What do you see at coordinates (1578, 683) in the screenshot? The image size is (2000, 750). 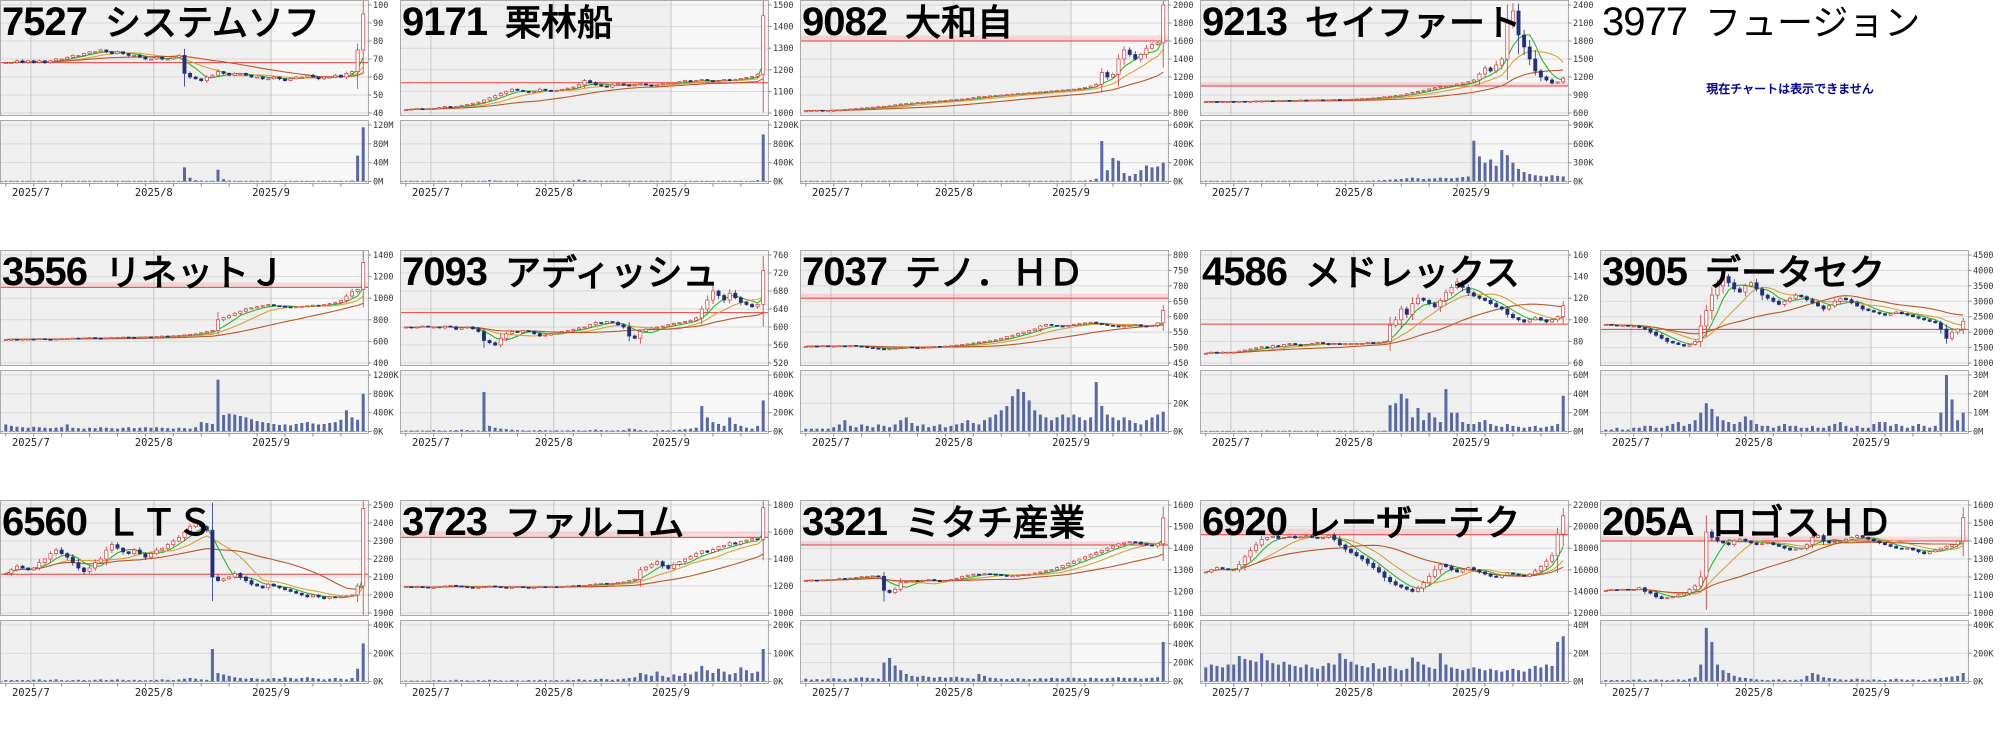 I see `volume-tick-label: 0M` at bounding box center [1578, 683].